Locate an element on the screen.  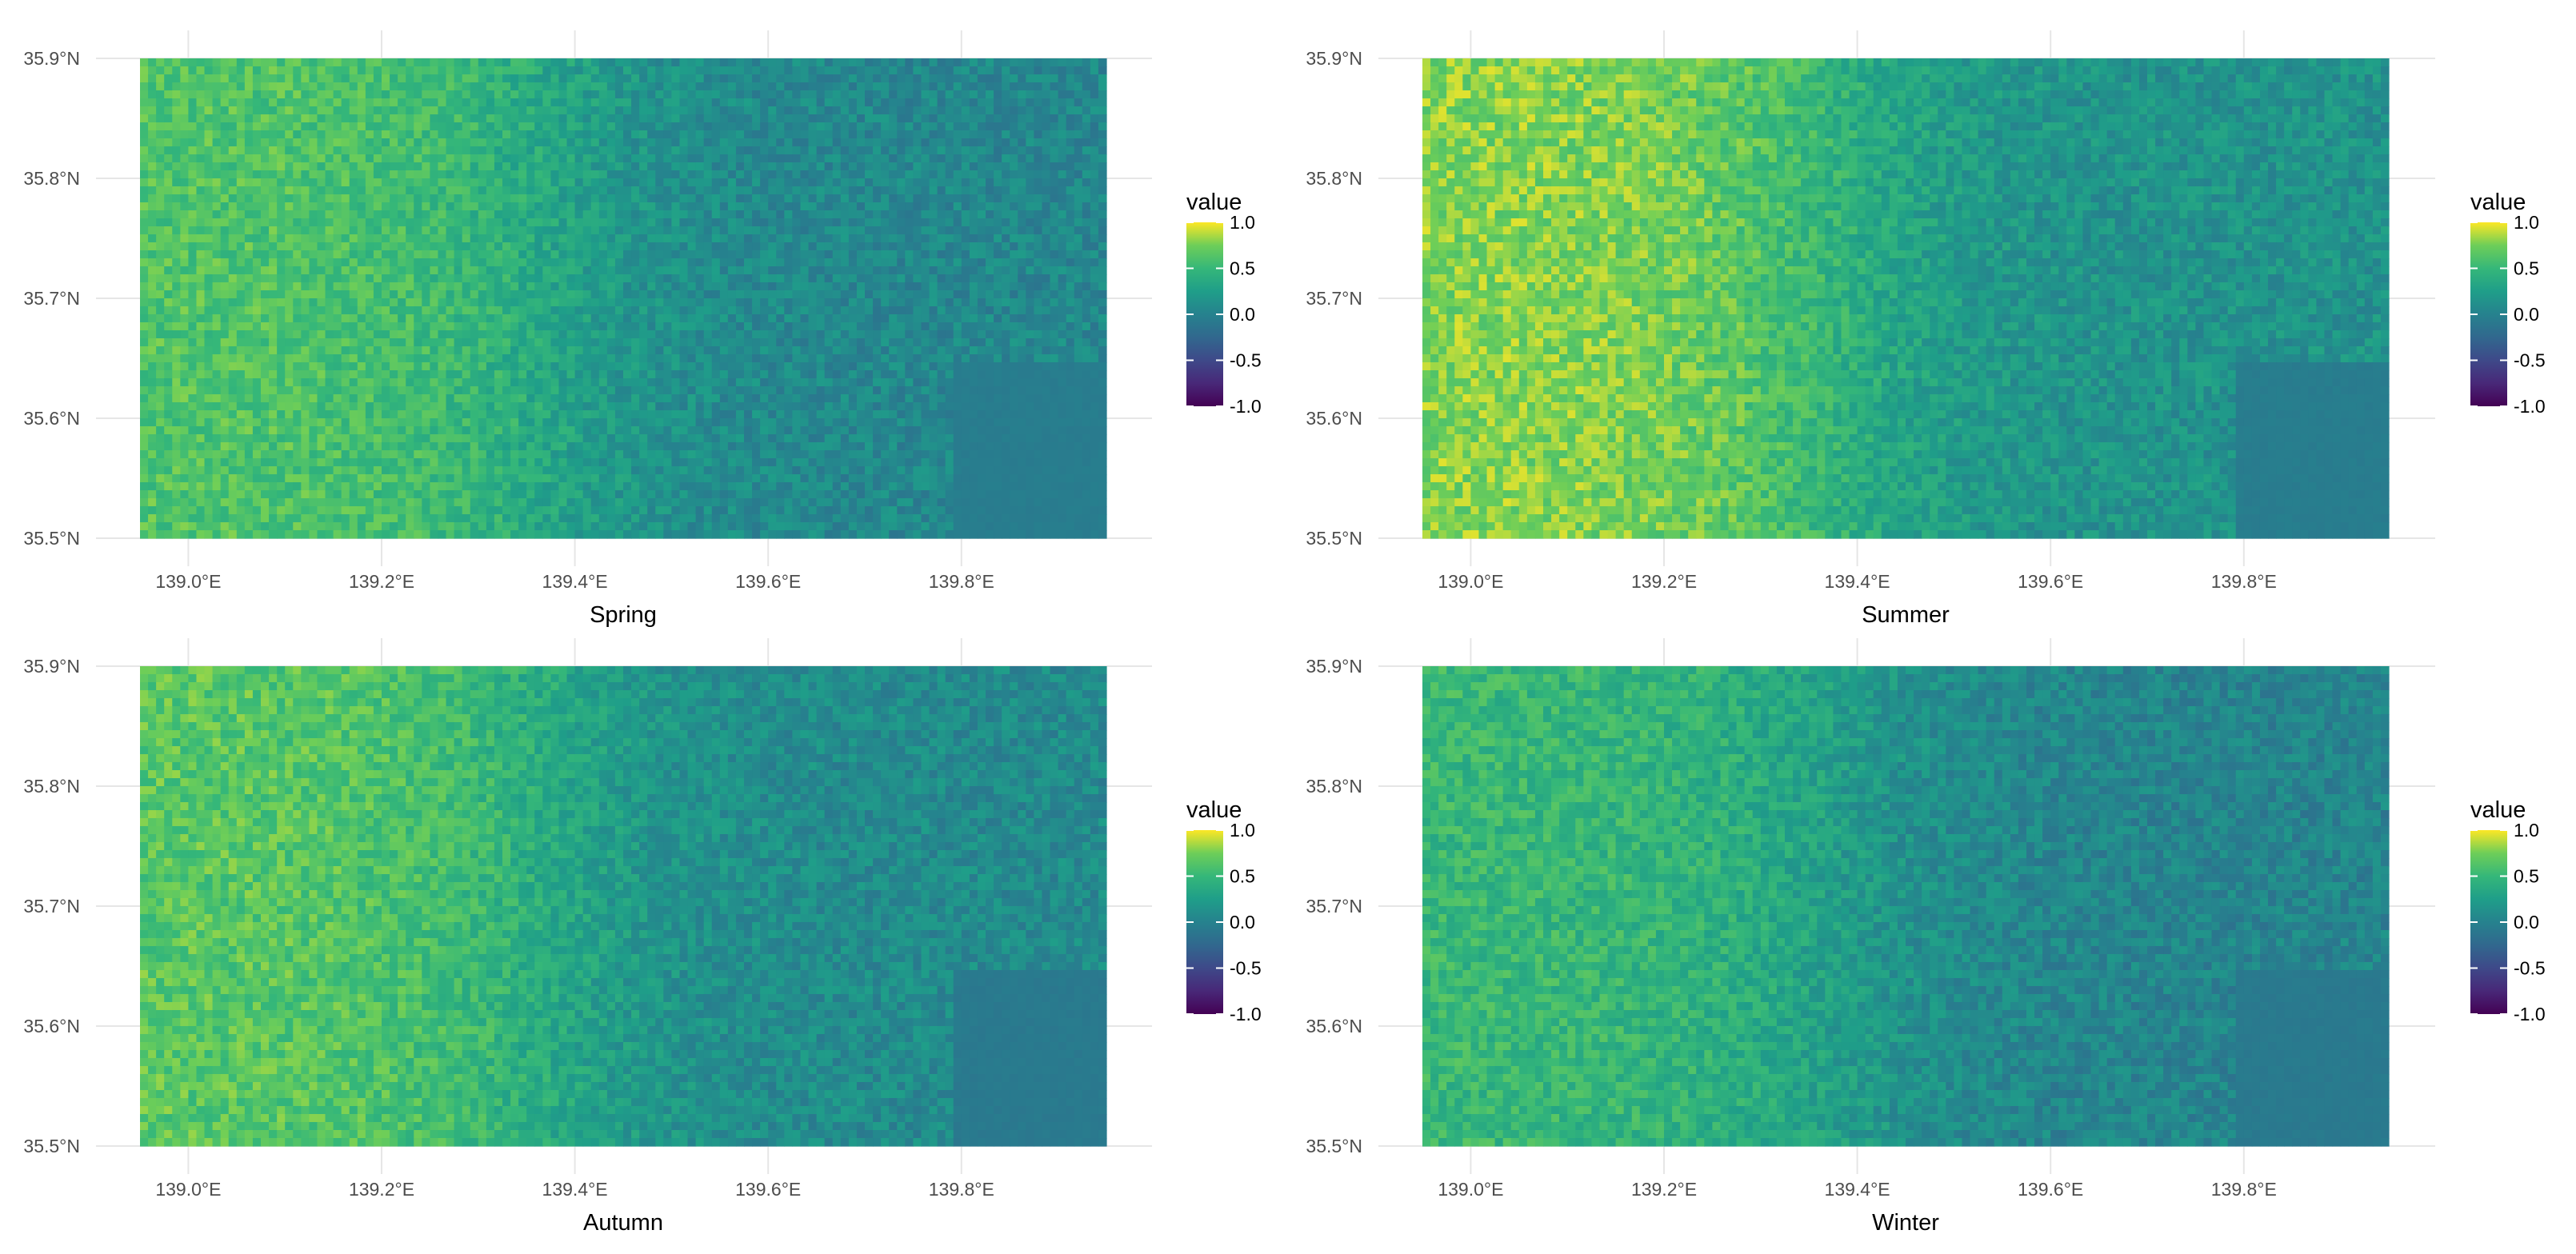
x-axis-title: Summer is located at coordinates (1906, 615).